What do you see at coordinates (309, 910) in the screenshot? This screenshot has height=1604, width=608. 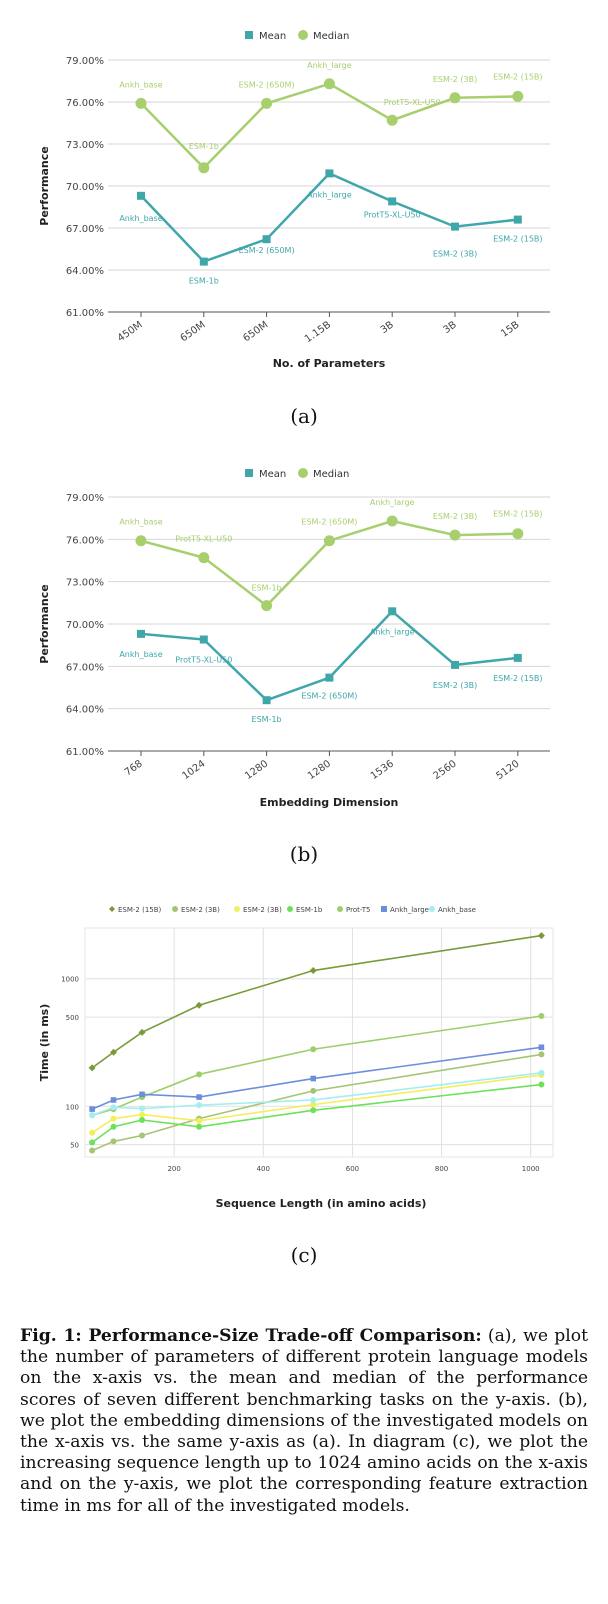 I see `legend-label: ESM-1b` at bounding box center [309, 910].